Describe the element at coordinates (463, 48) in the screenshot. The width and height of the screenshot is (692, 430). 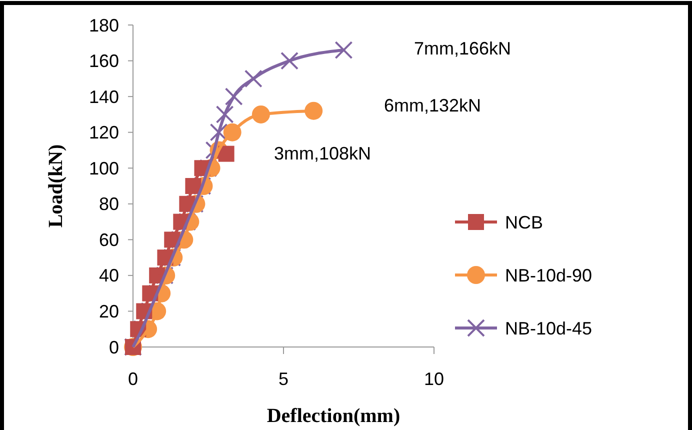
I see `annotation: 7mm,166kN` at that location.